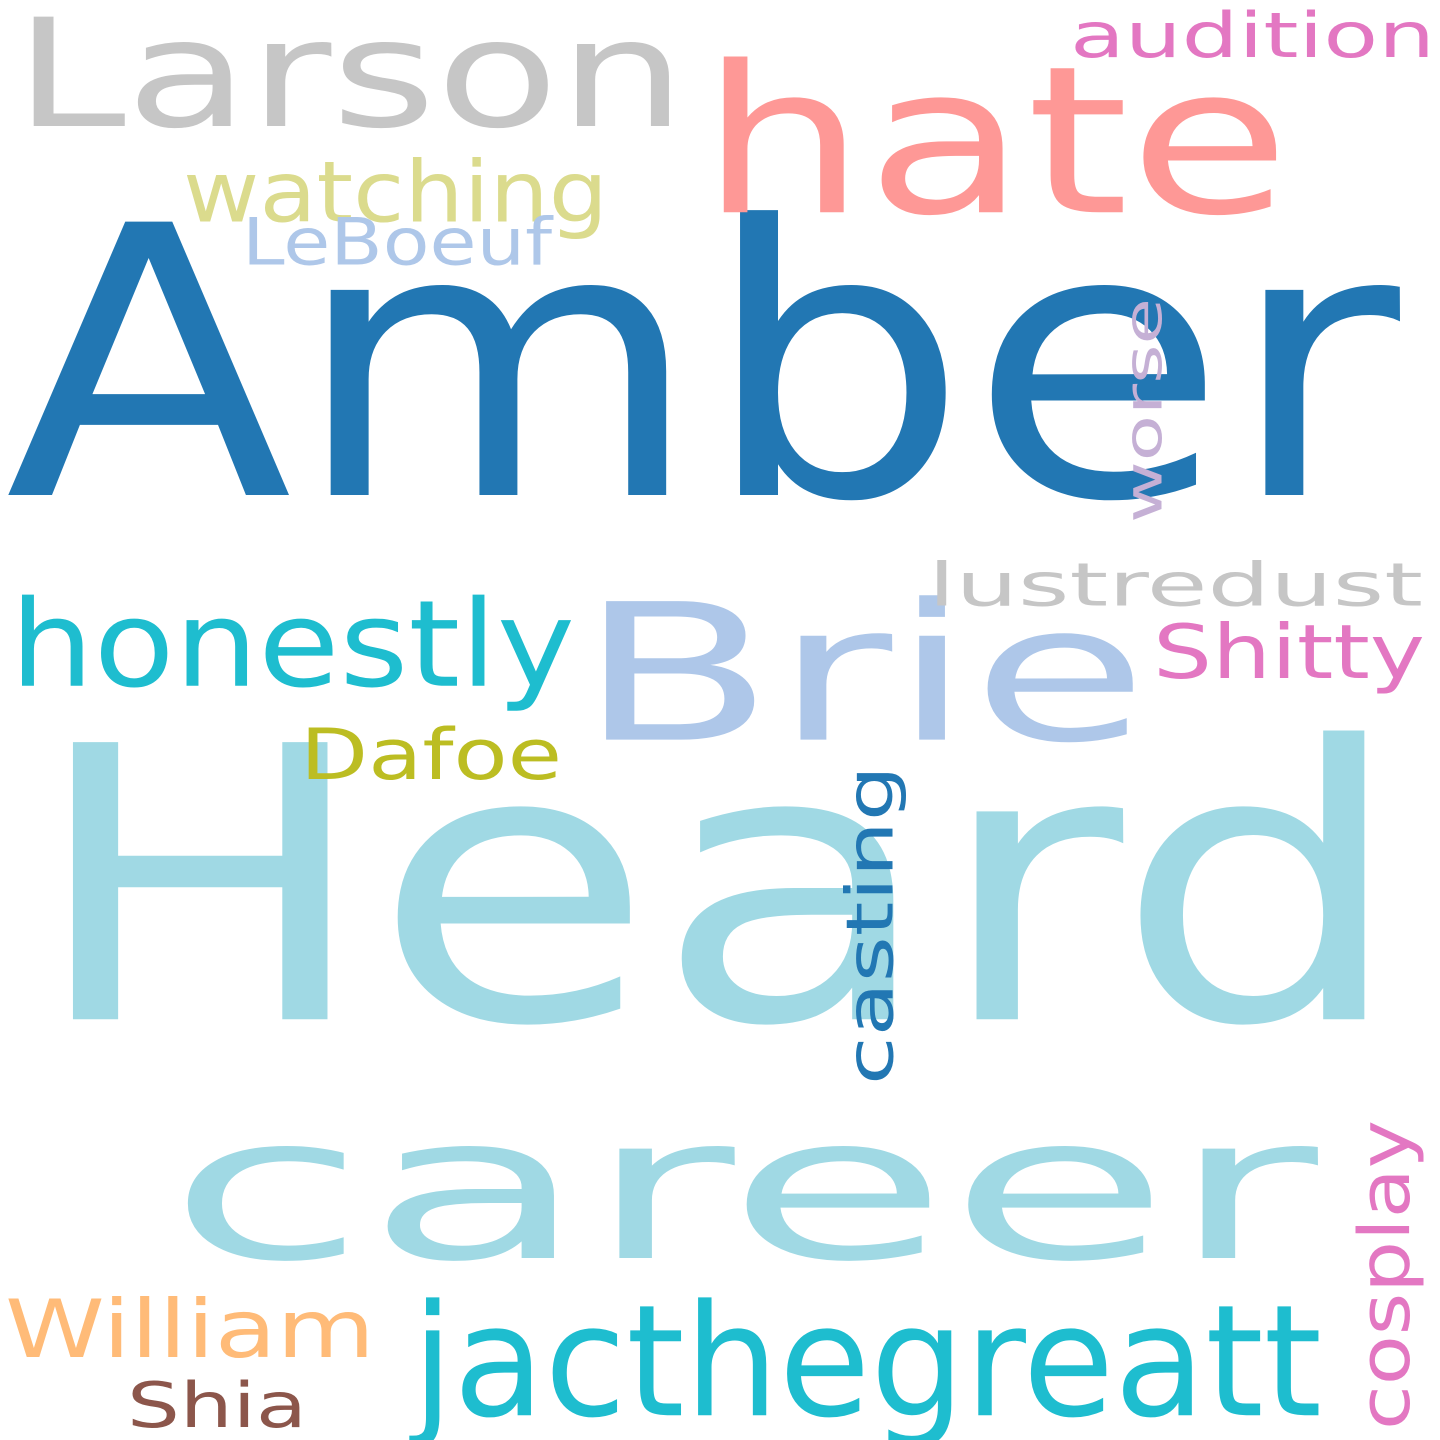  What do you see at coordinates (217, 1404) in the screenshot?
I see `word-shia: Shia` at bounding box center [217, 1404].